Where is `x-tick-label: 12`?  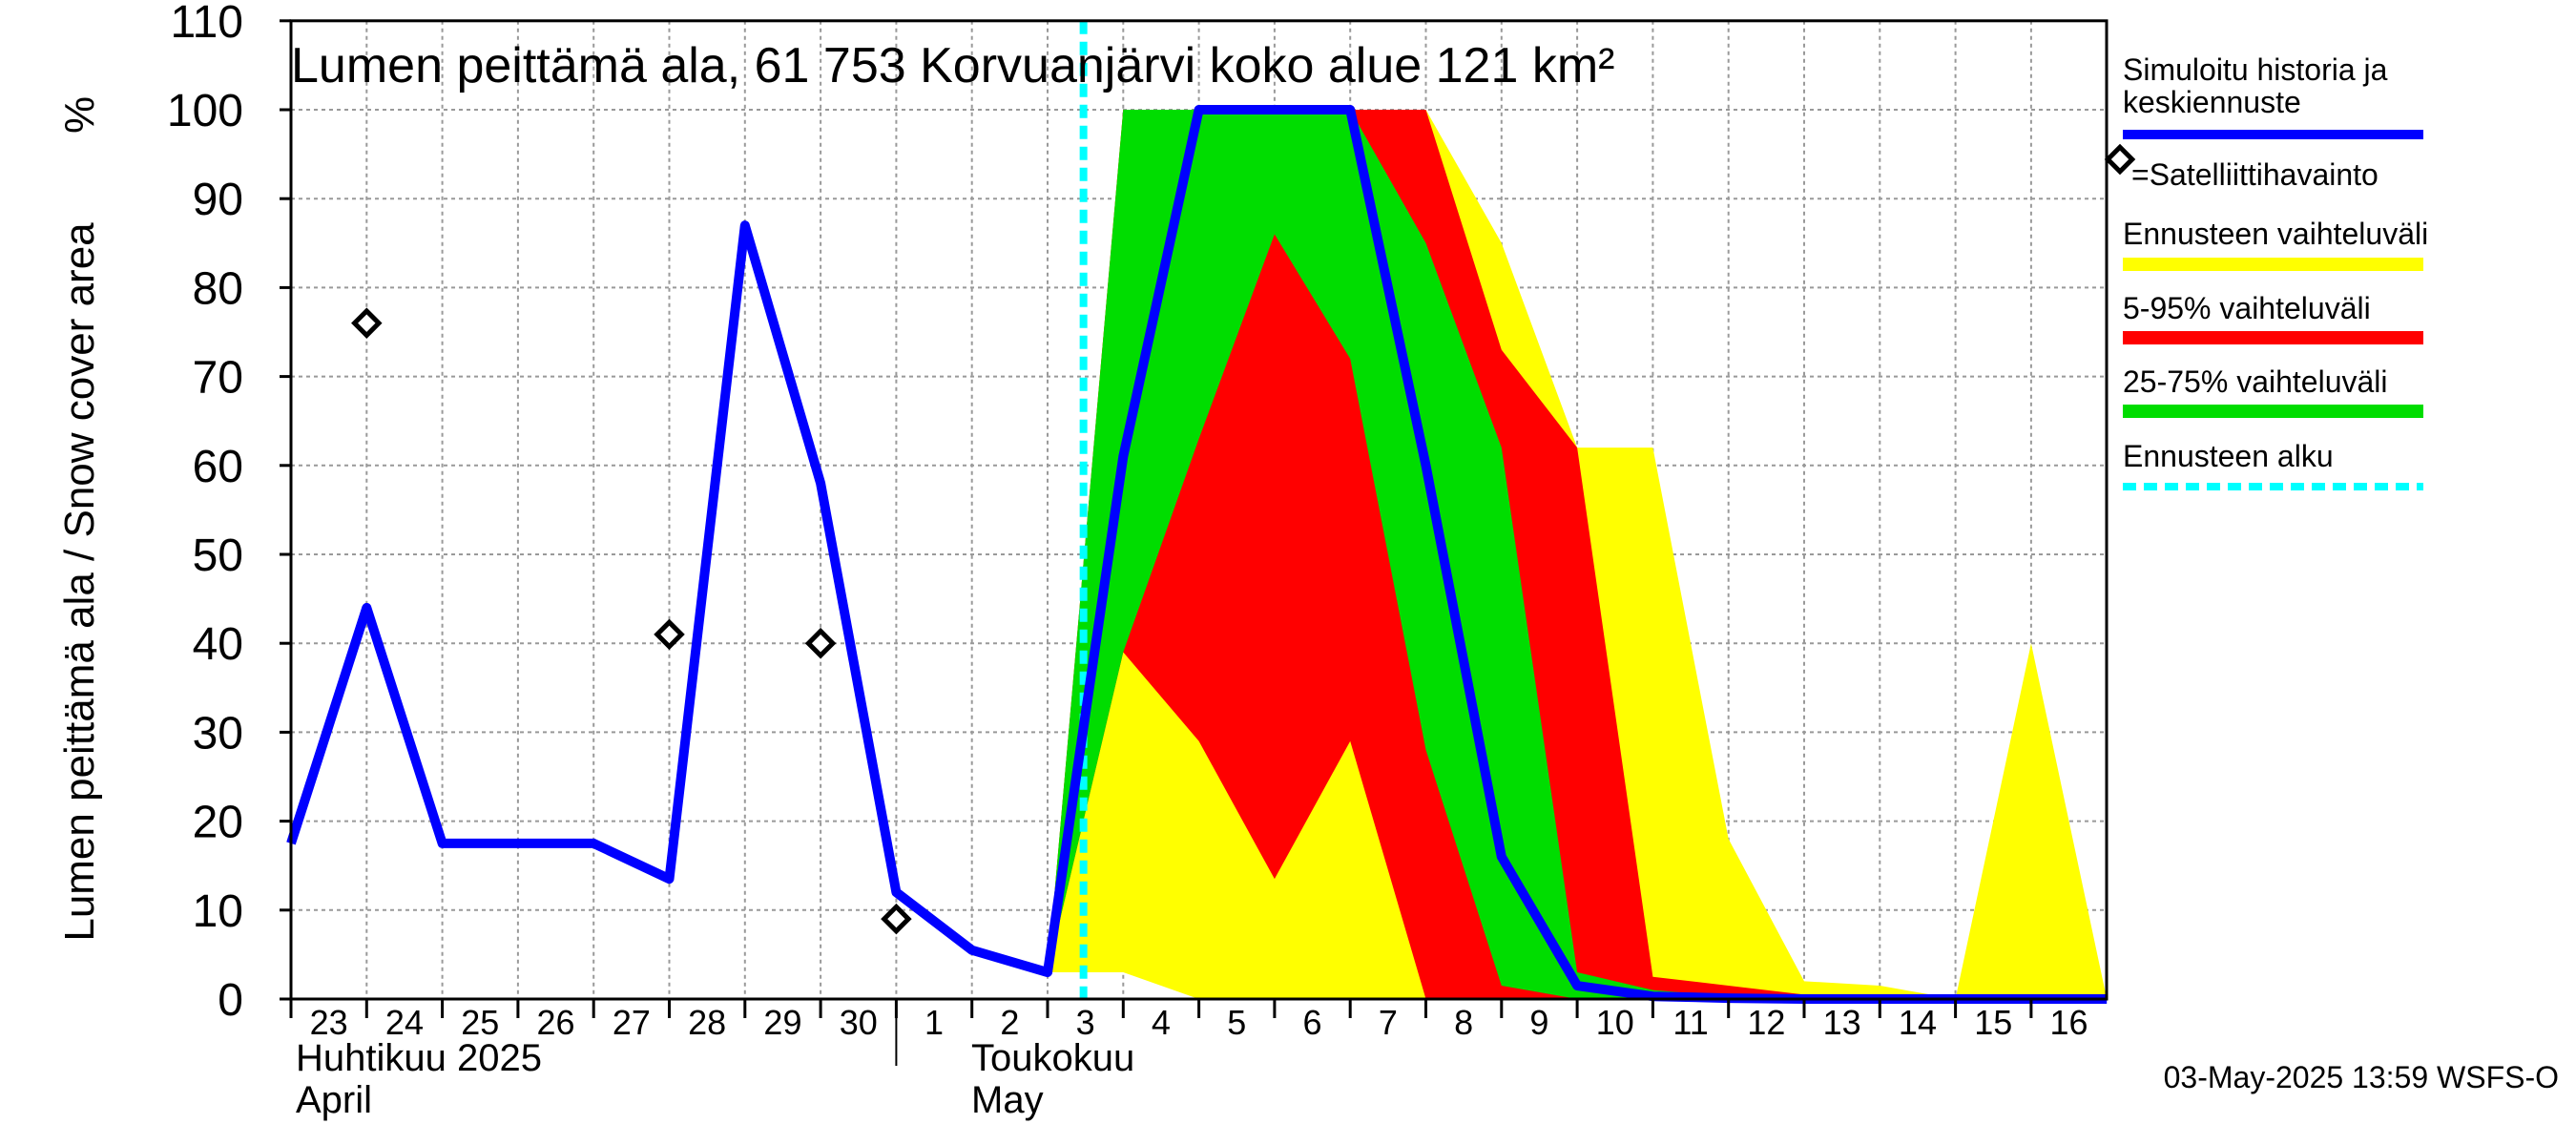
x-tick-label: 12 is located at coordinates (1766, 1022).